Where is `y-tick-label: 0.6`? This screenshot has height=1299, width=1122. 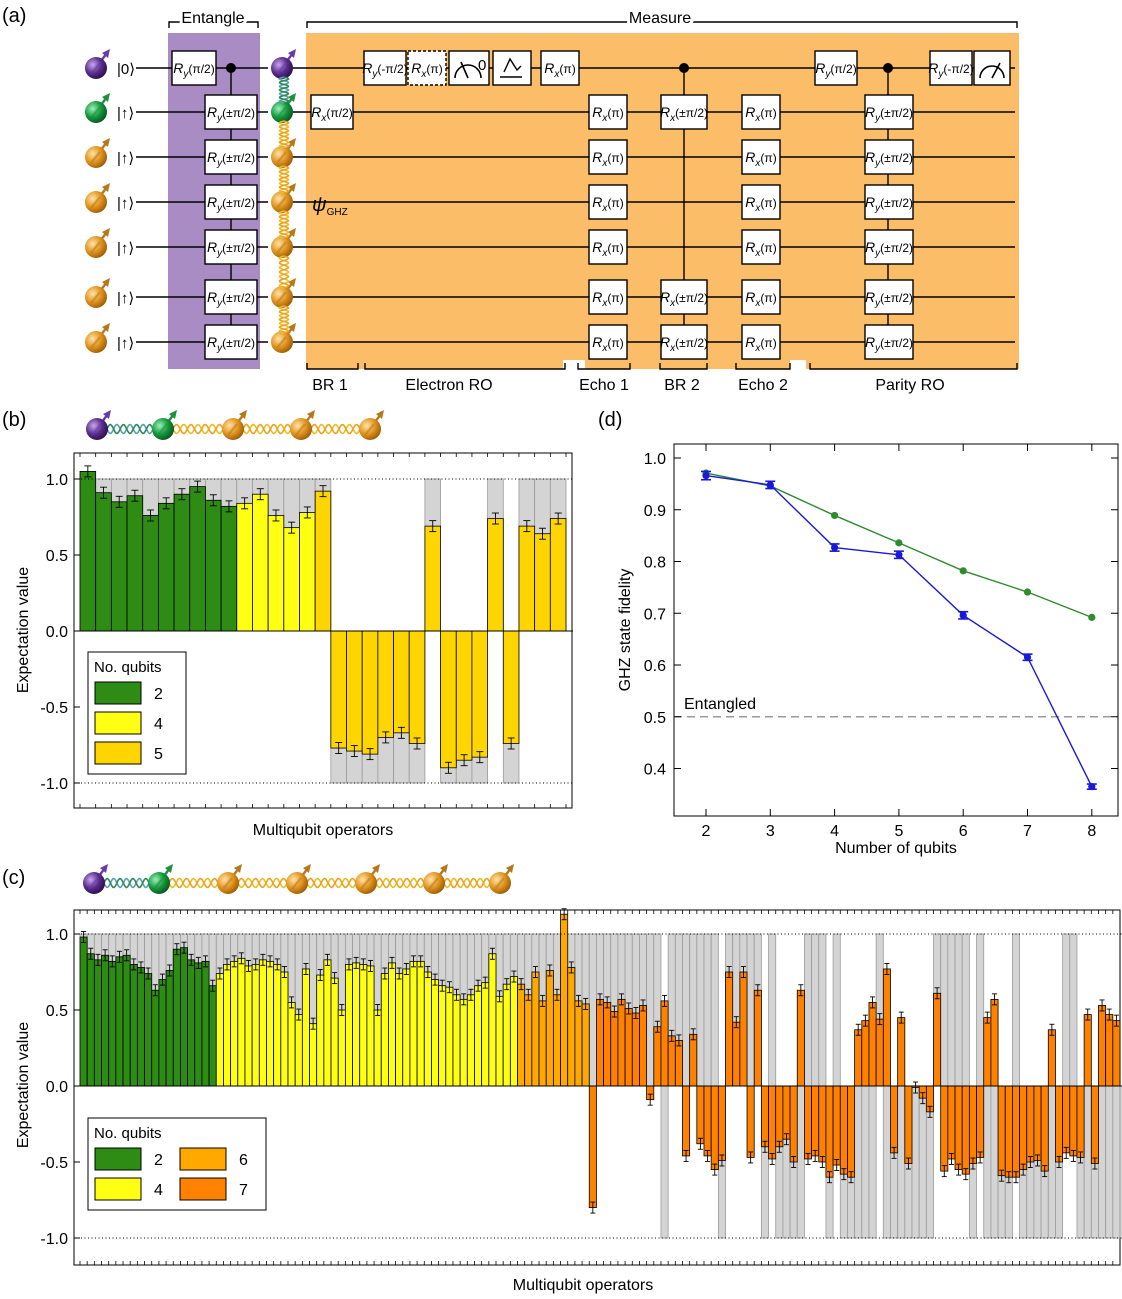
y-tick-label: 0.6 is located at coordinates (655, 666).